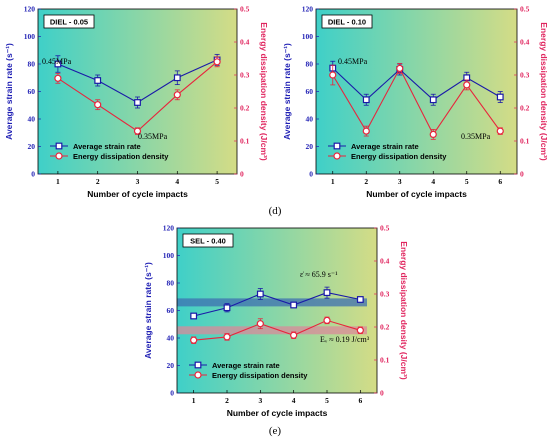 This screenshot has width=550, height=440. I want to click on panel-title: DIEL - 0.10, so click(347, 22).